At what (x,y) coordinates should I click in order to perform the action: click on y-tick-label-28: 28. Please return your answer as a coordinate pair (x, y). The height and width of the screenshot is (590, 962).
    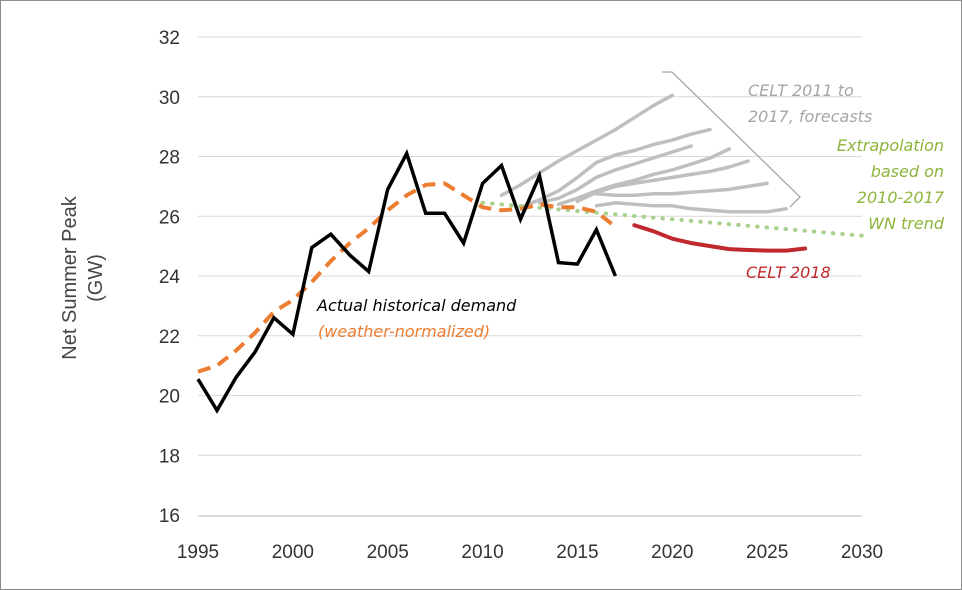
    Looking at the image, I should click on (169, 158).